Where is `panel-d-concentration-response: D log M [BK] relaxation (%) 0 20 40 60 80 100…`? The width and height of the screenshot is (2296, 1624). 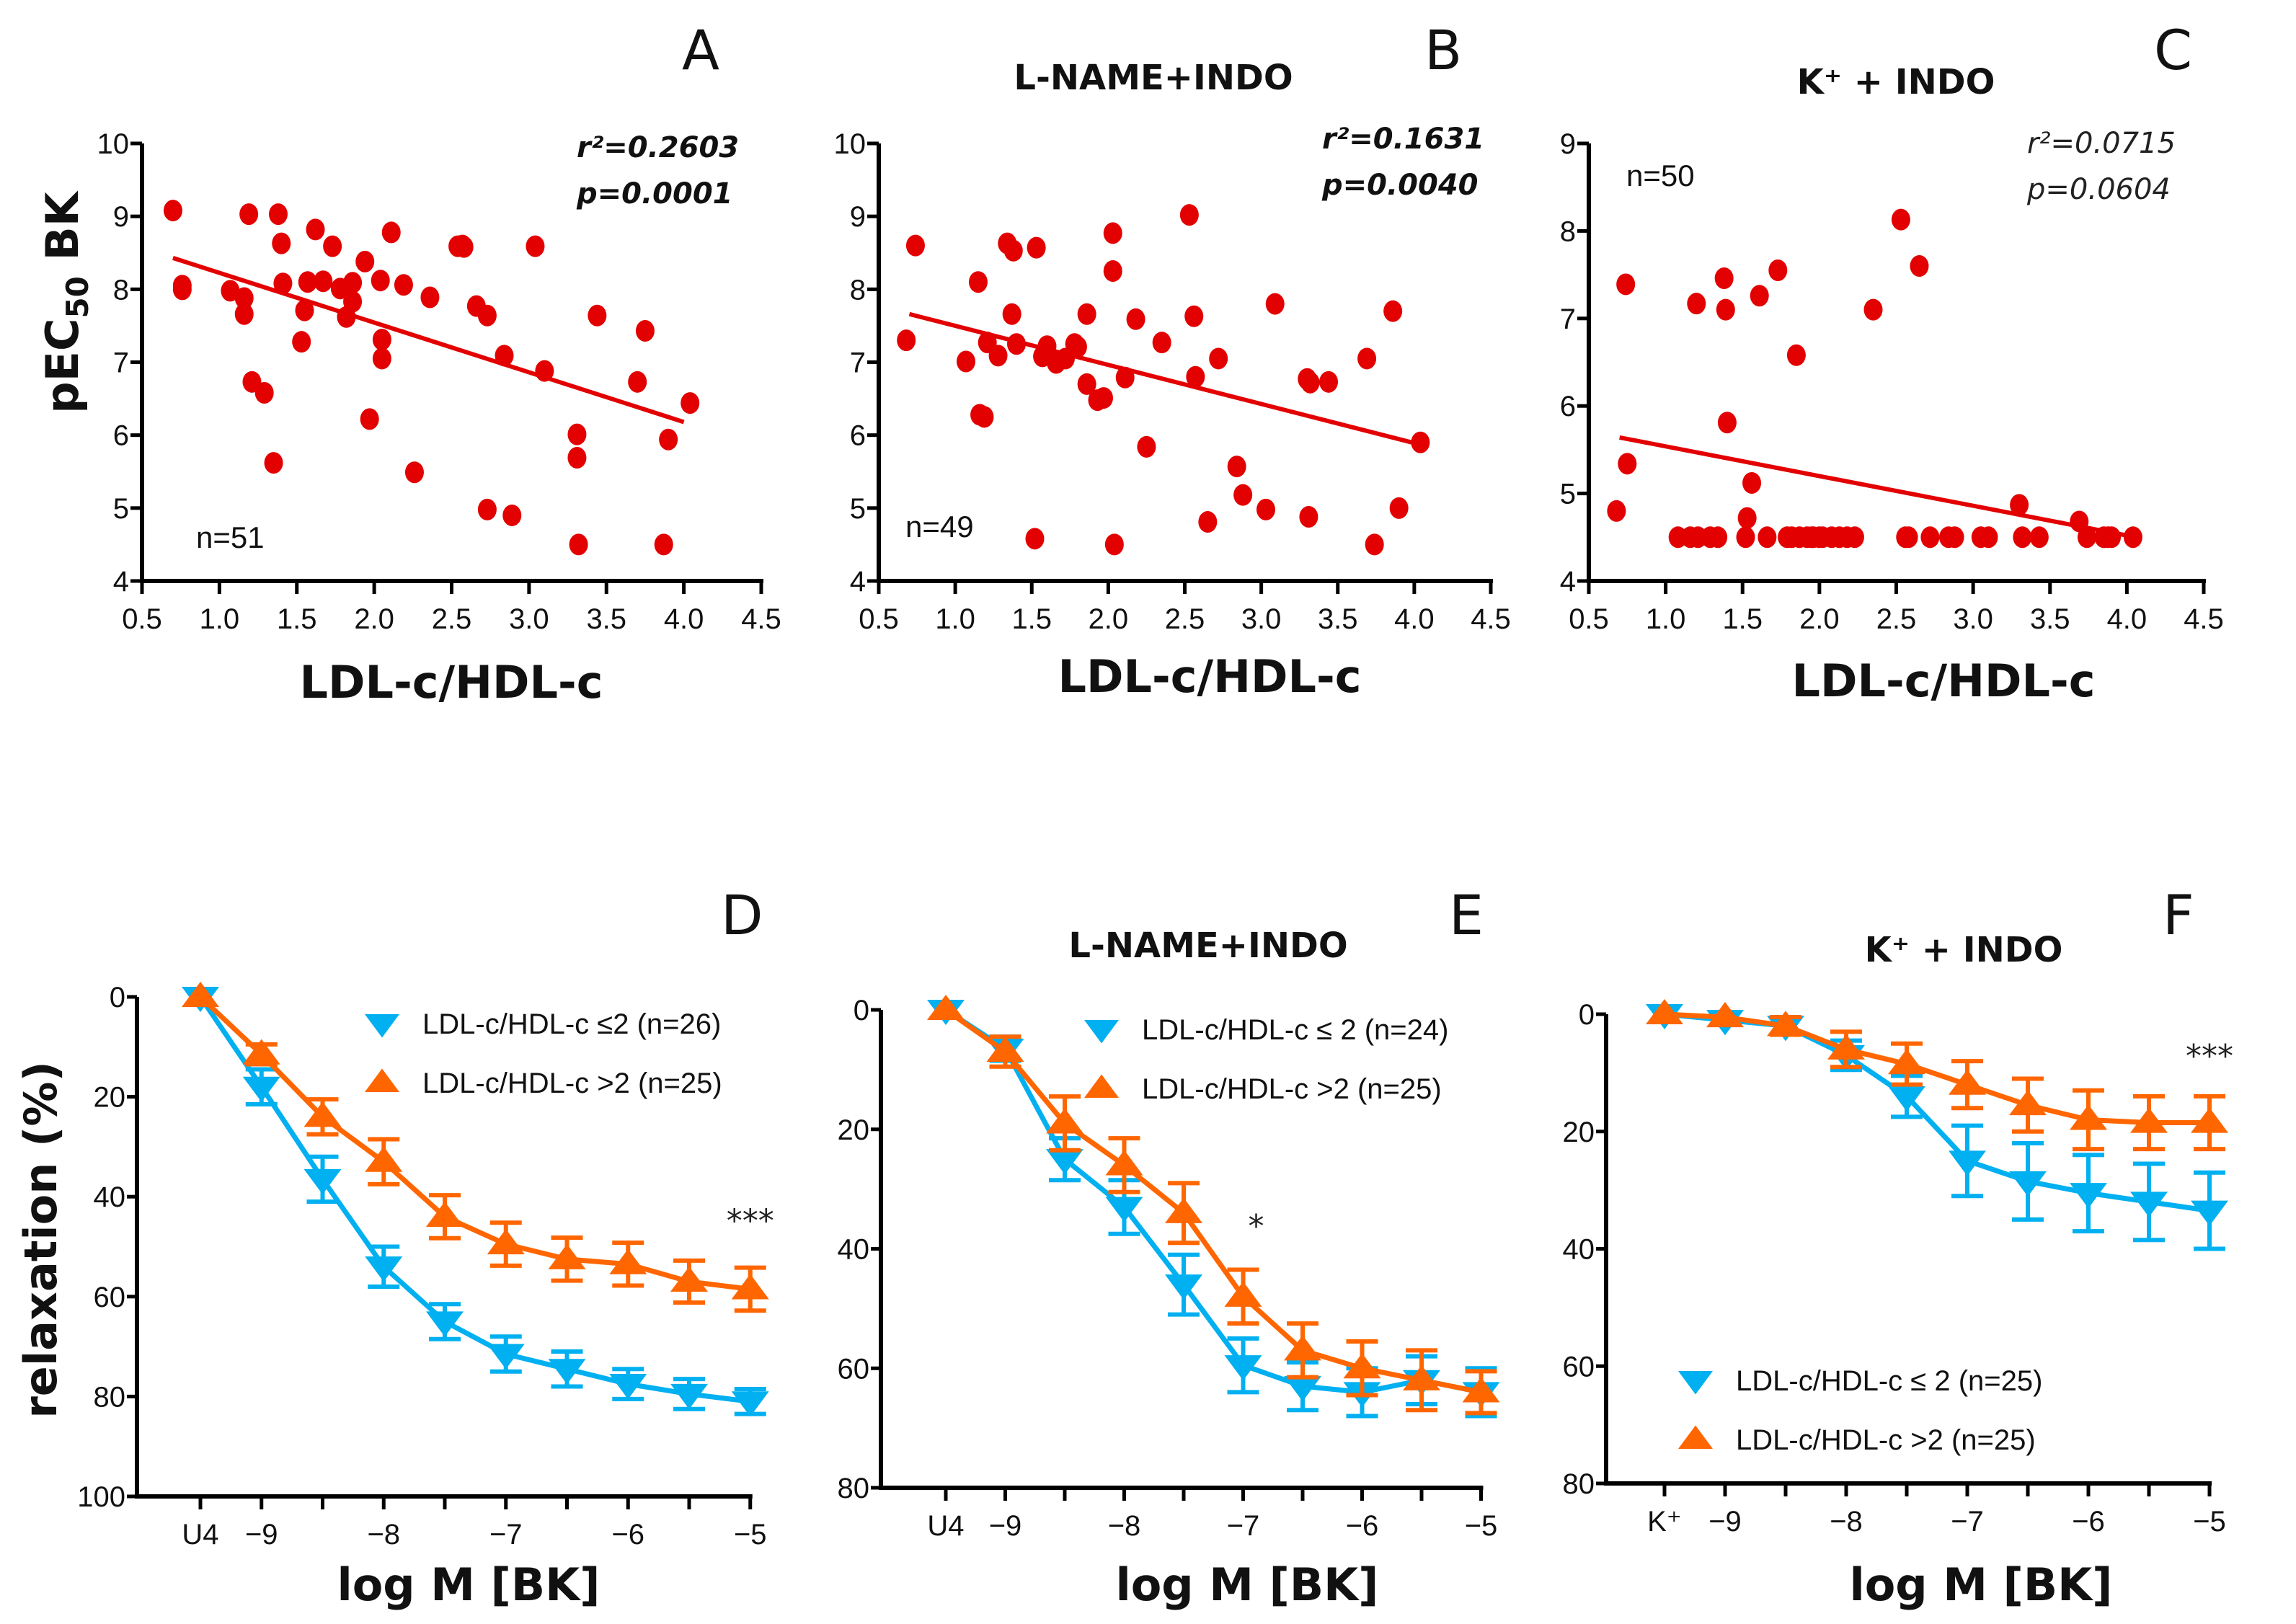
panel-d-concentration-response: D log M [BK] relaxation (%) 0 20 40 60 80 100… is located at coordinates (394, 1247).